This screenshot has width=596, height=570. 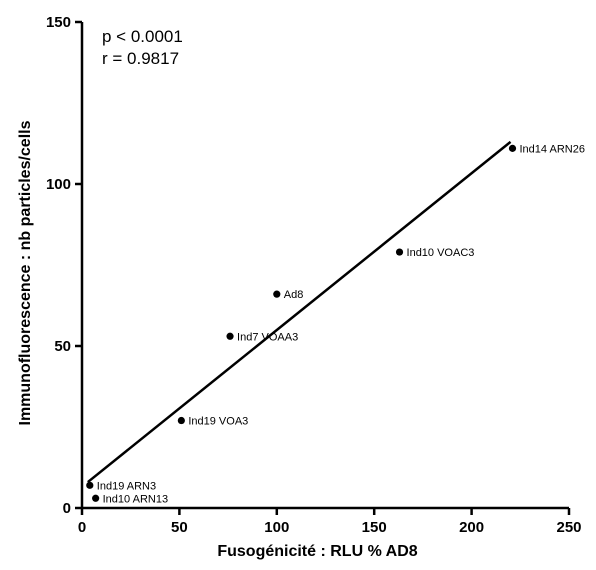 I want to click on data-point-label: Ind19 ARN3, so click(x=126, y=486).